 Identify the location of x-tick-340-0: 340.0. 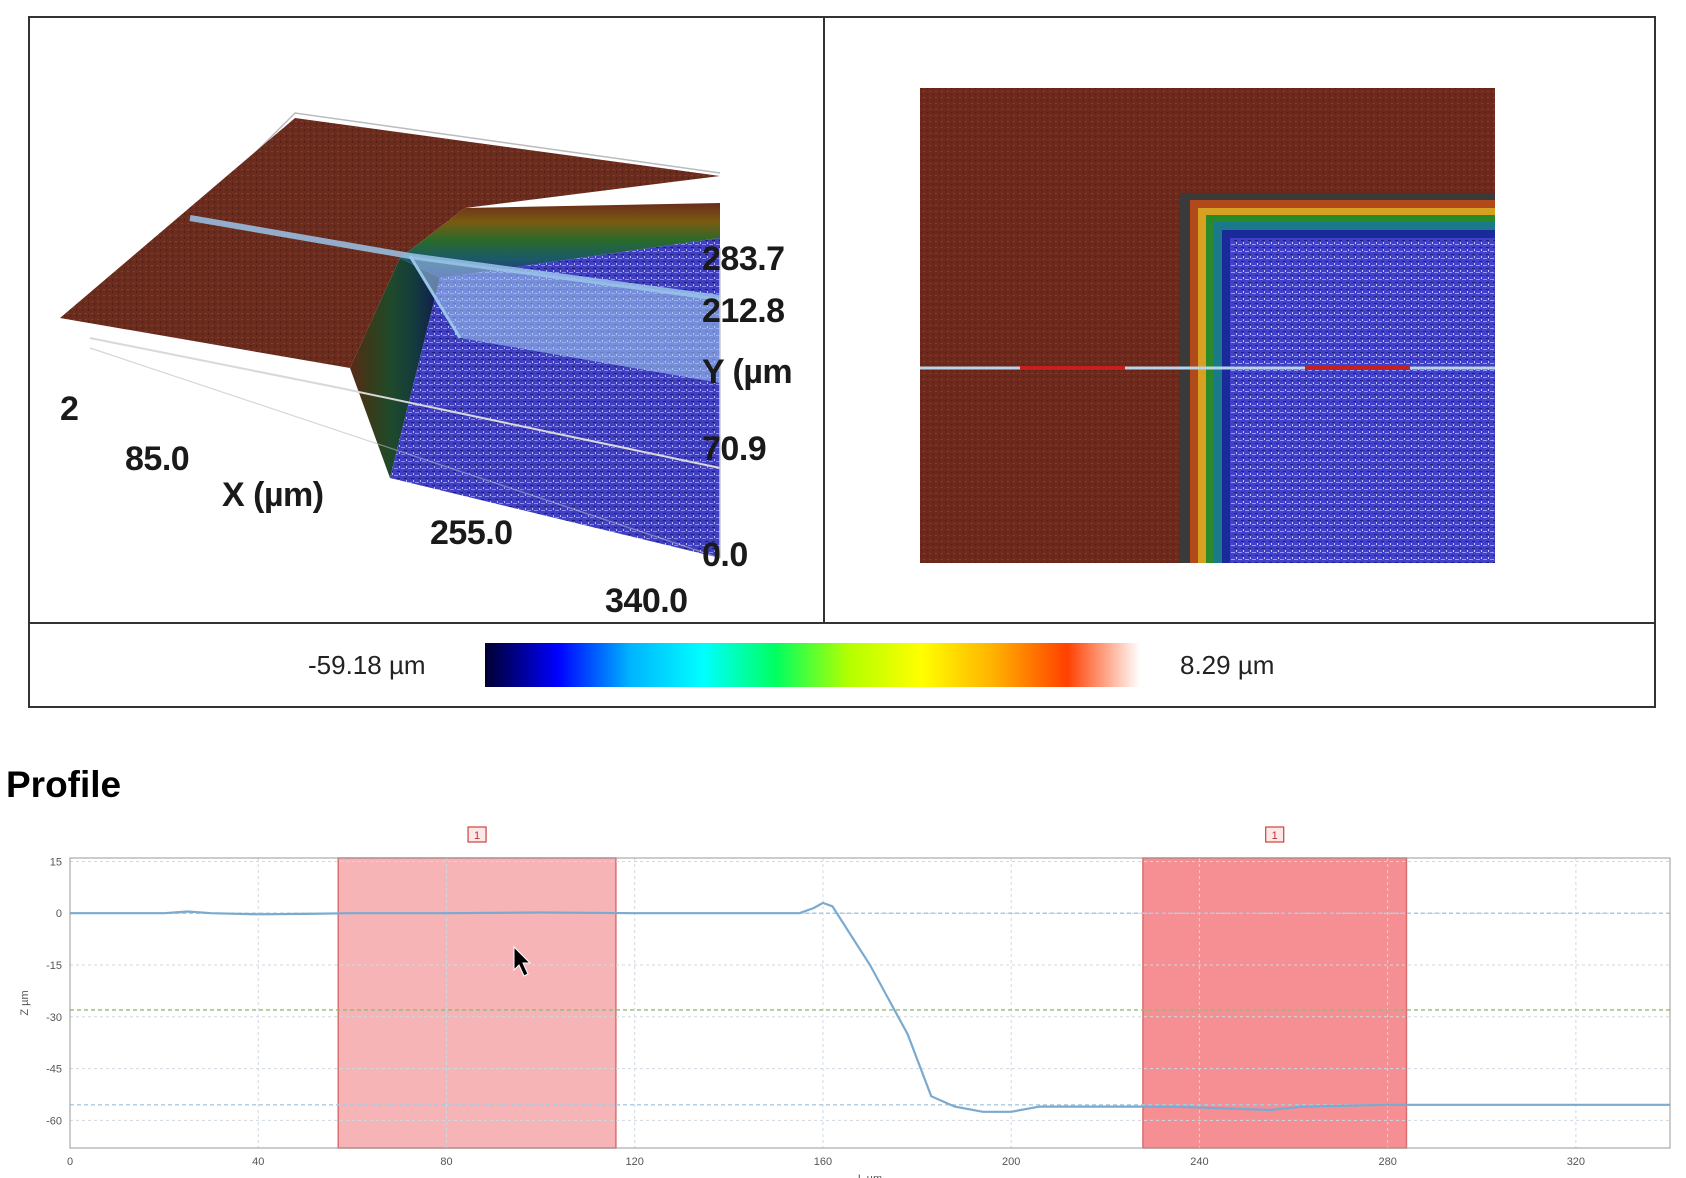
(646, 601).